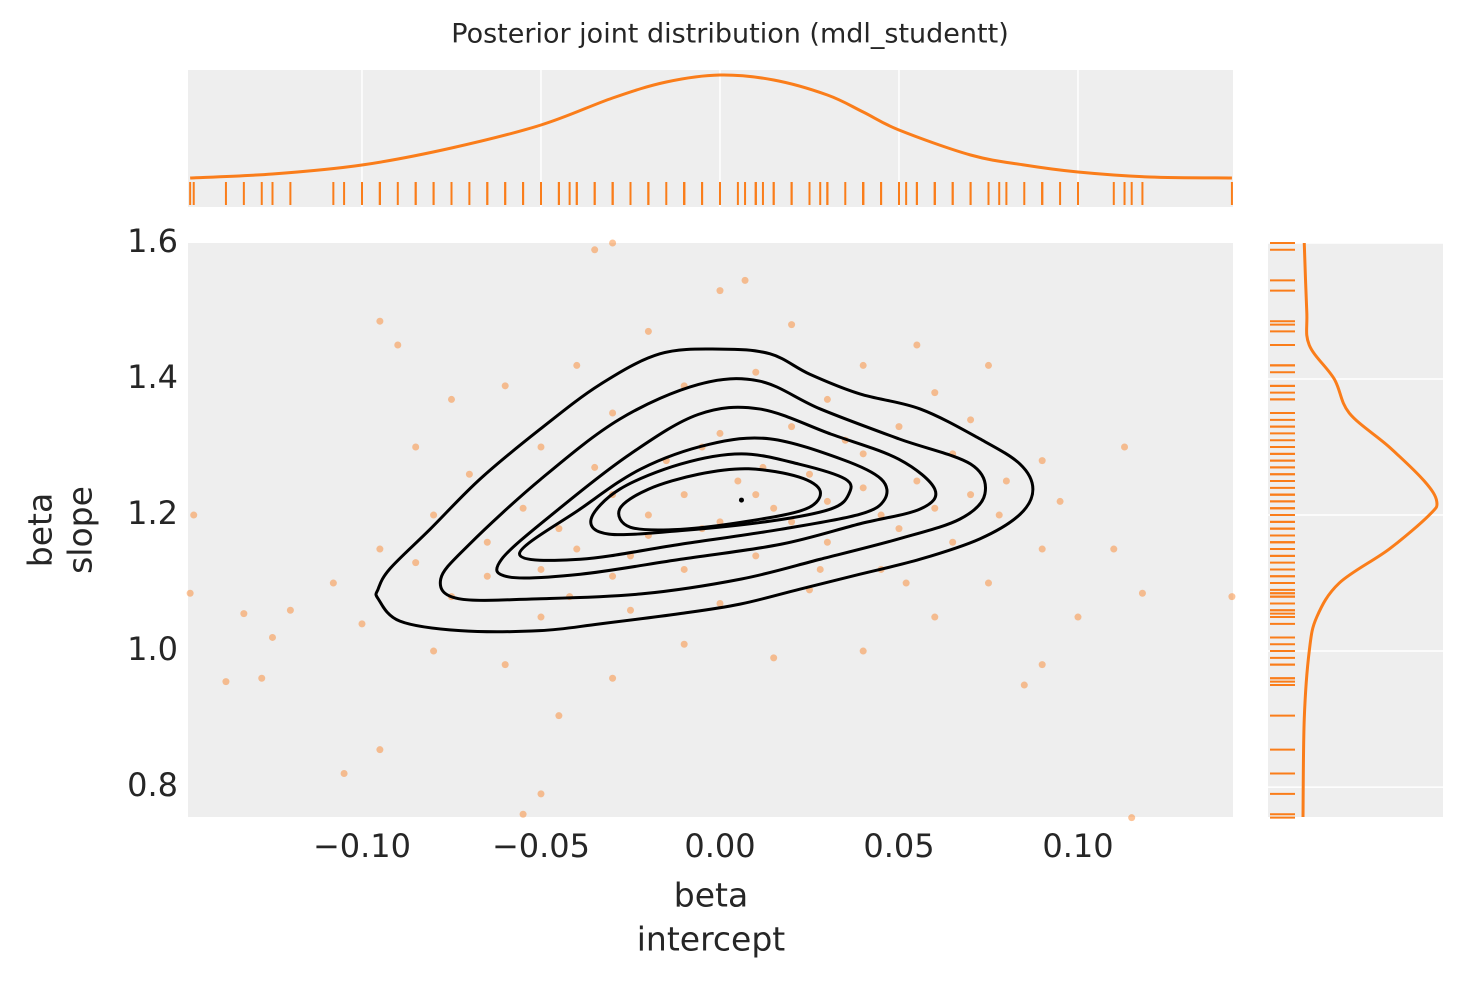 This screenshot has height=987, width=1463. I want to click on y-axis-label: slope, so click(80, 530).